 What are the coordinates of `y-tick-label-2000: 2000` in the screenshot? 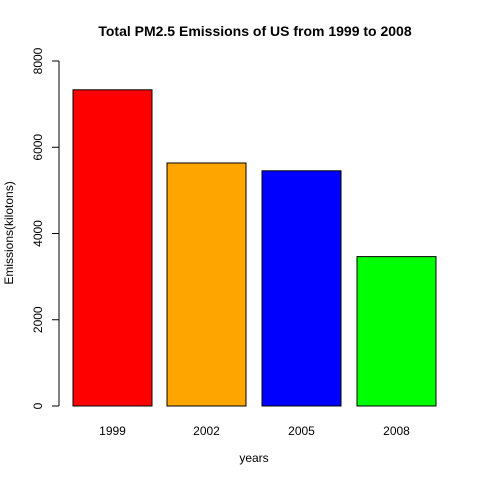 It's located at (38, 319).